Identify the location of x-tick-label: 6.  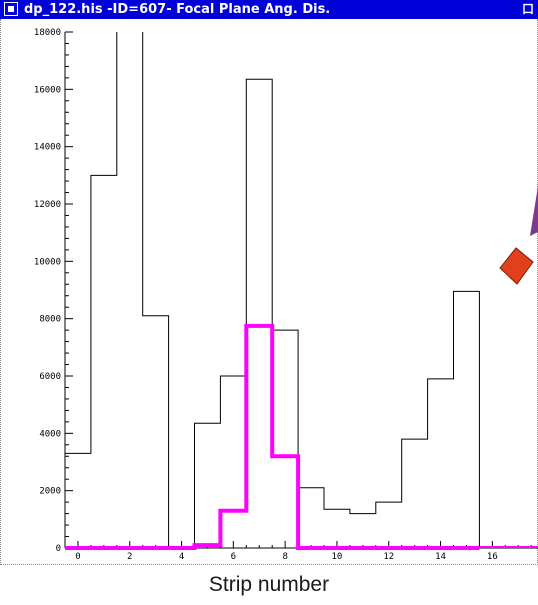
(233, 557).